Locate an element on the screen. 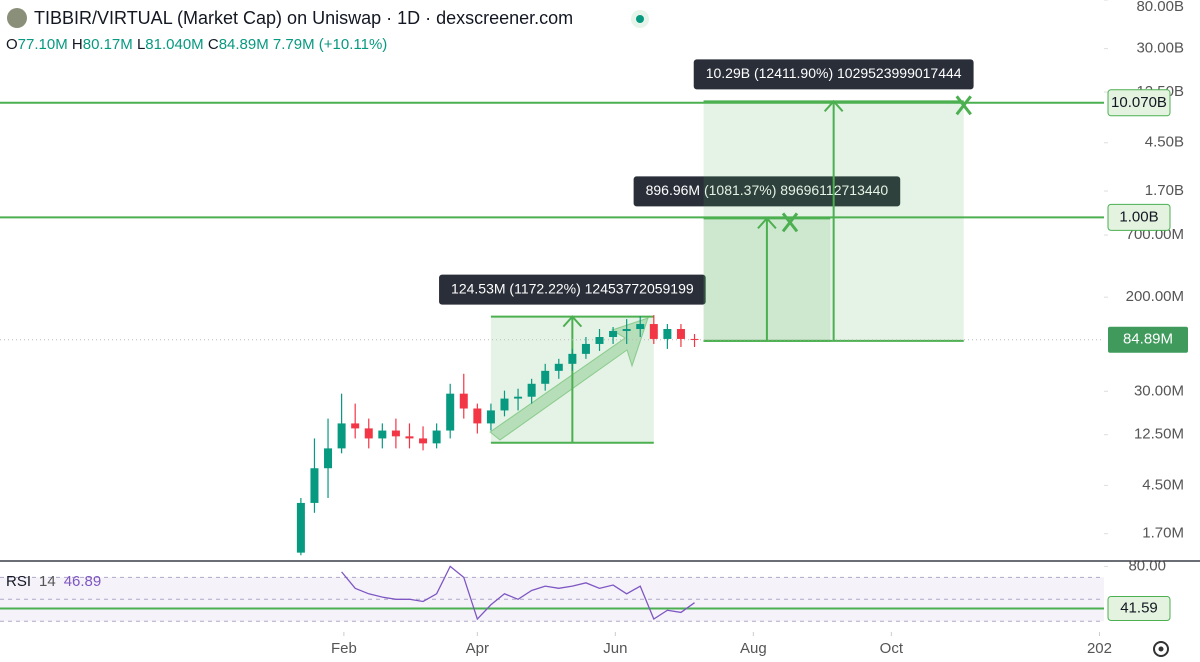 This screenshot has width=1200, height=662. ohlc-key: C is located at coordinates (213, 44).